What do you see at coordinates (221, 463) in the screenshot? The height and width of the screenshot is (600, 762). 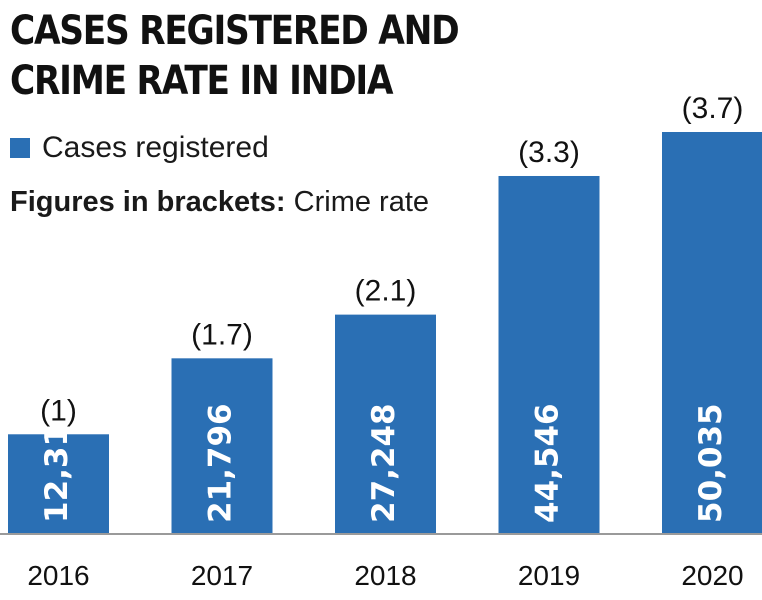 I see `bar-value-label-2017: 21,796` at bounding box center [221, 463].